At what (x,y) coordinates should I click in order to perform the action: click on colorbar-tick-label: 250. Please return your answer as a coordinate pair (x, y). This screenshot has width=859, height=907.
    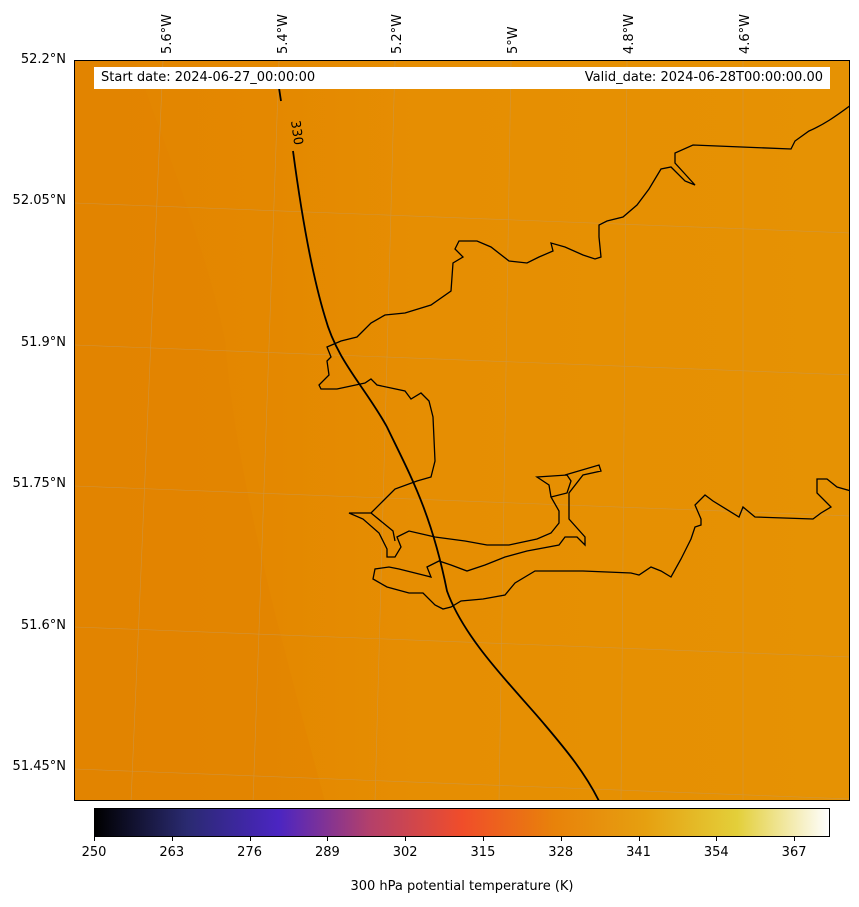
    Looking at the image, I should click on (94, 852).